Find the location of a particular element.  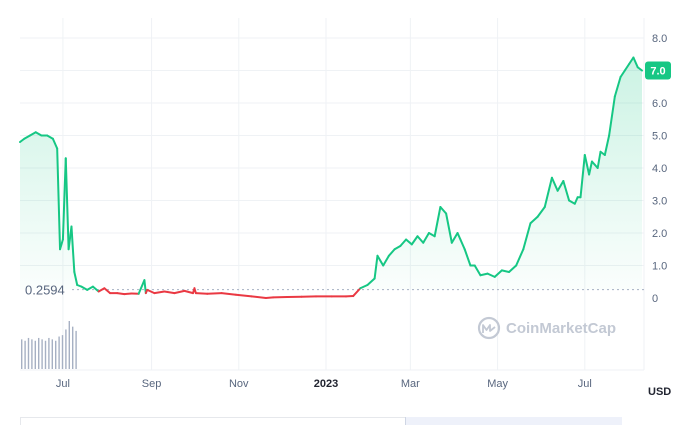

current-price-label: 7.0 is located at coordinates (657, 72).